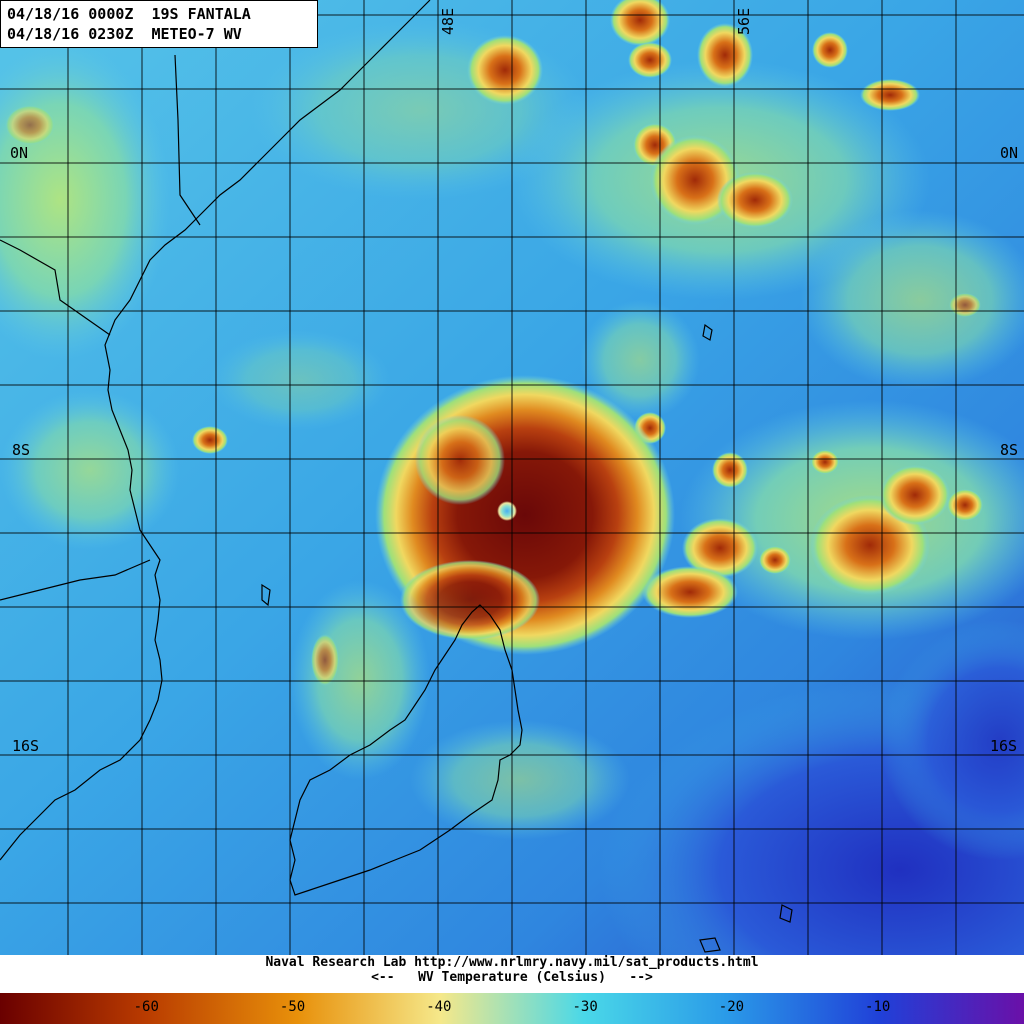  I want to click on colorbar-strip, so click(512, 1008).